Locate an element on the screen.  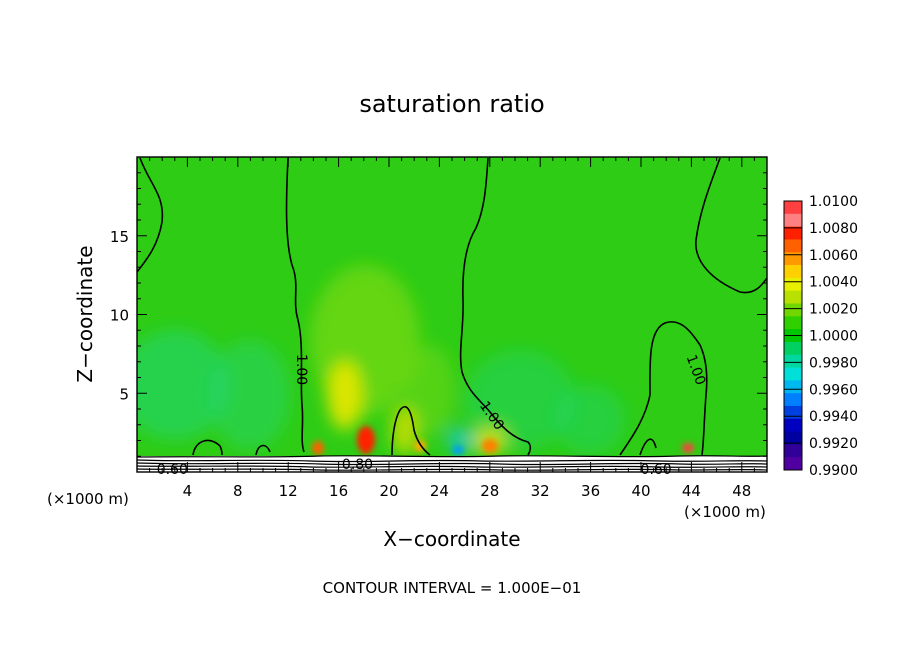
x-axis-label: X−coordinate is located at coordinates (451, 539).